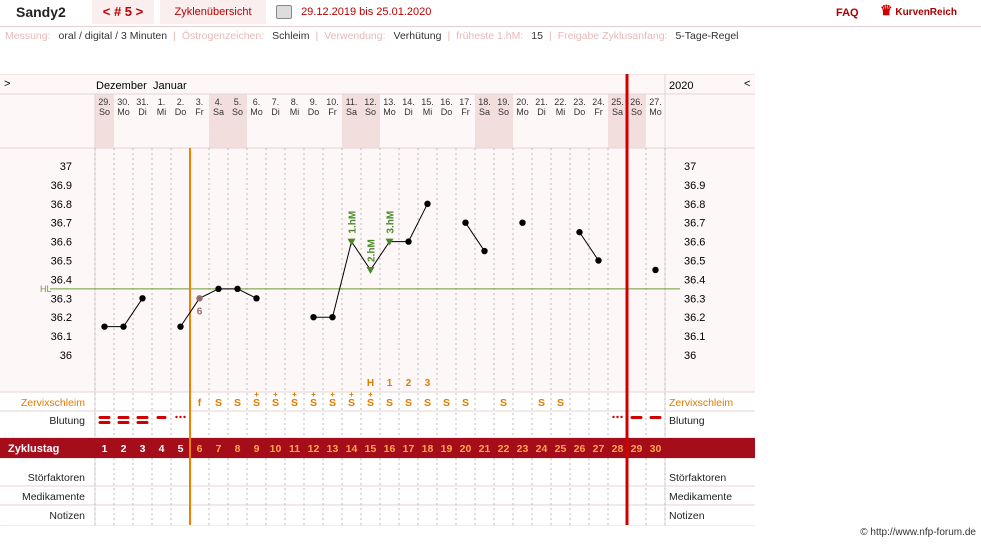 The image size is (981, 545). What do you see at coordinates (121, 86) in the screenshot?
I see `month-december: Dezember` at bounding box center [121, 86].